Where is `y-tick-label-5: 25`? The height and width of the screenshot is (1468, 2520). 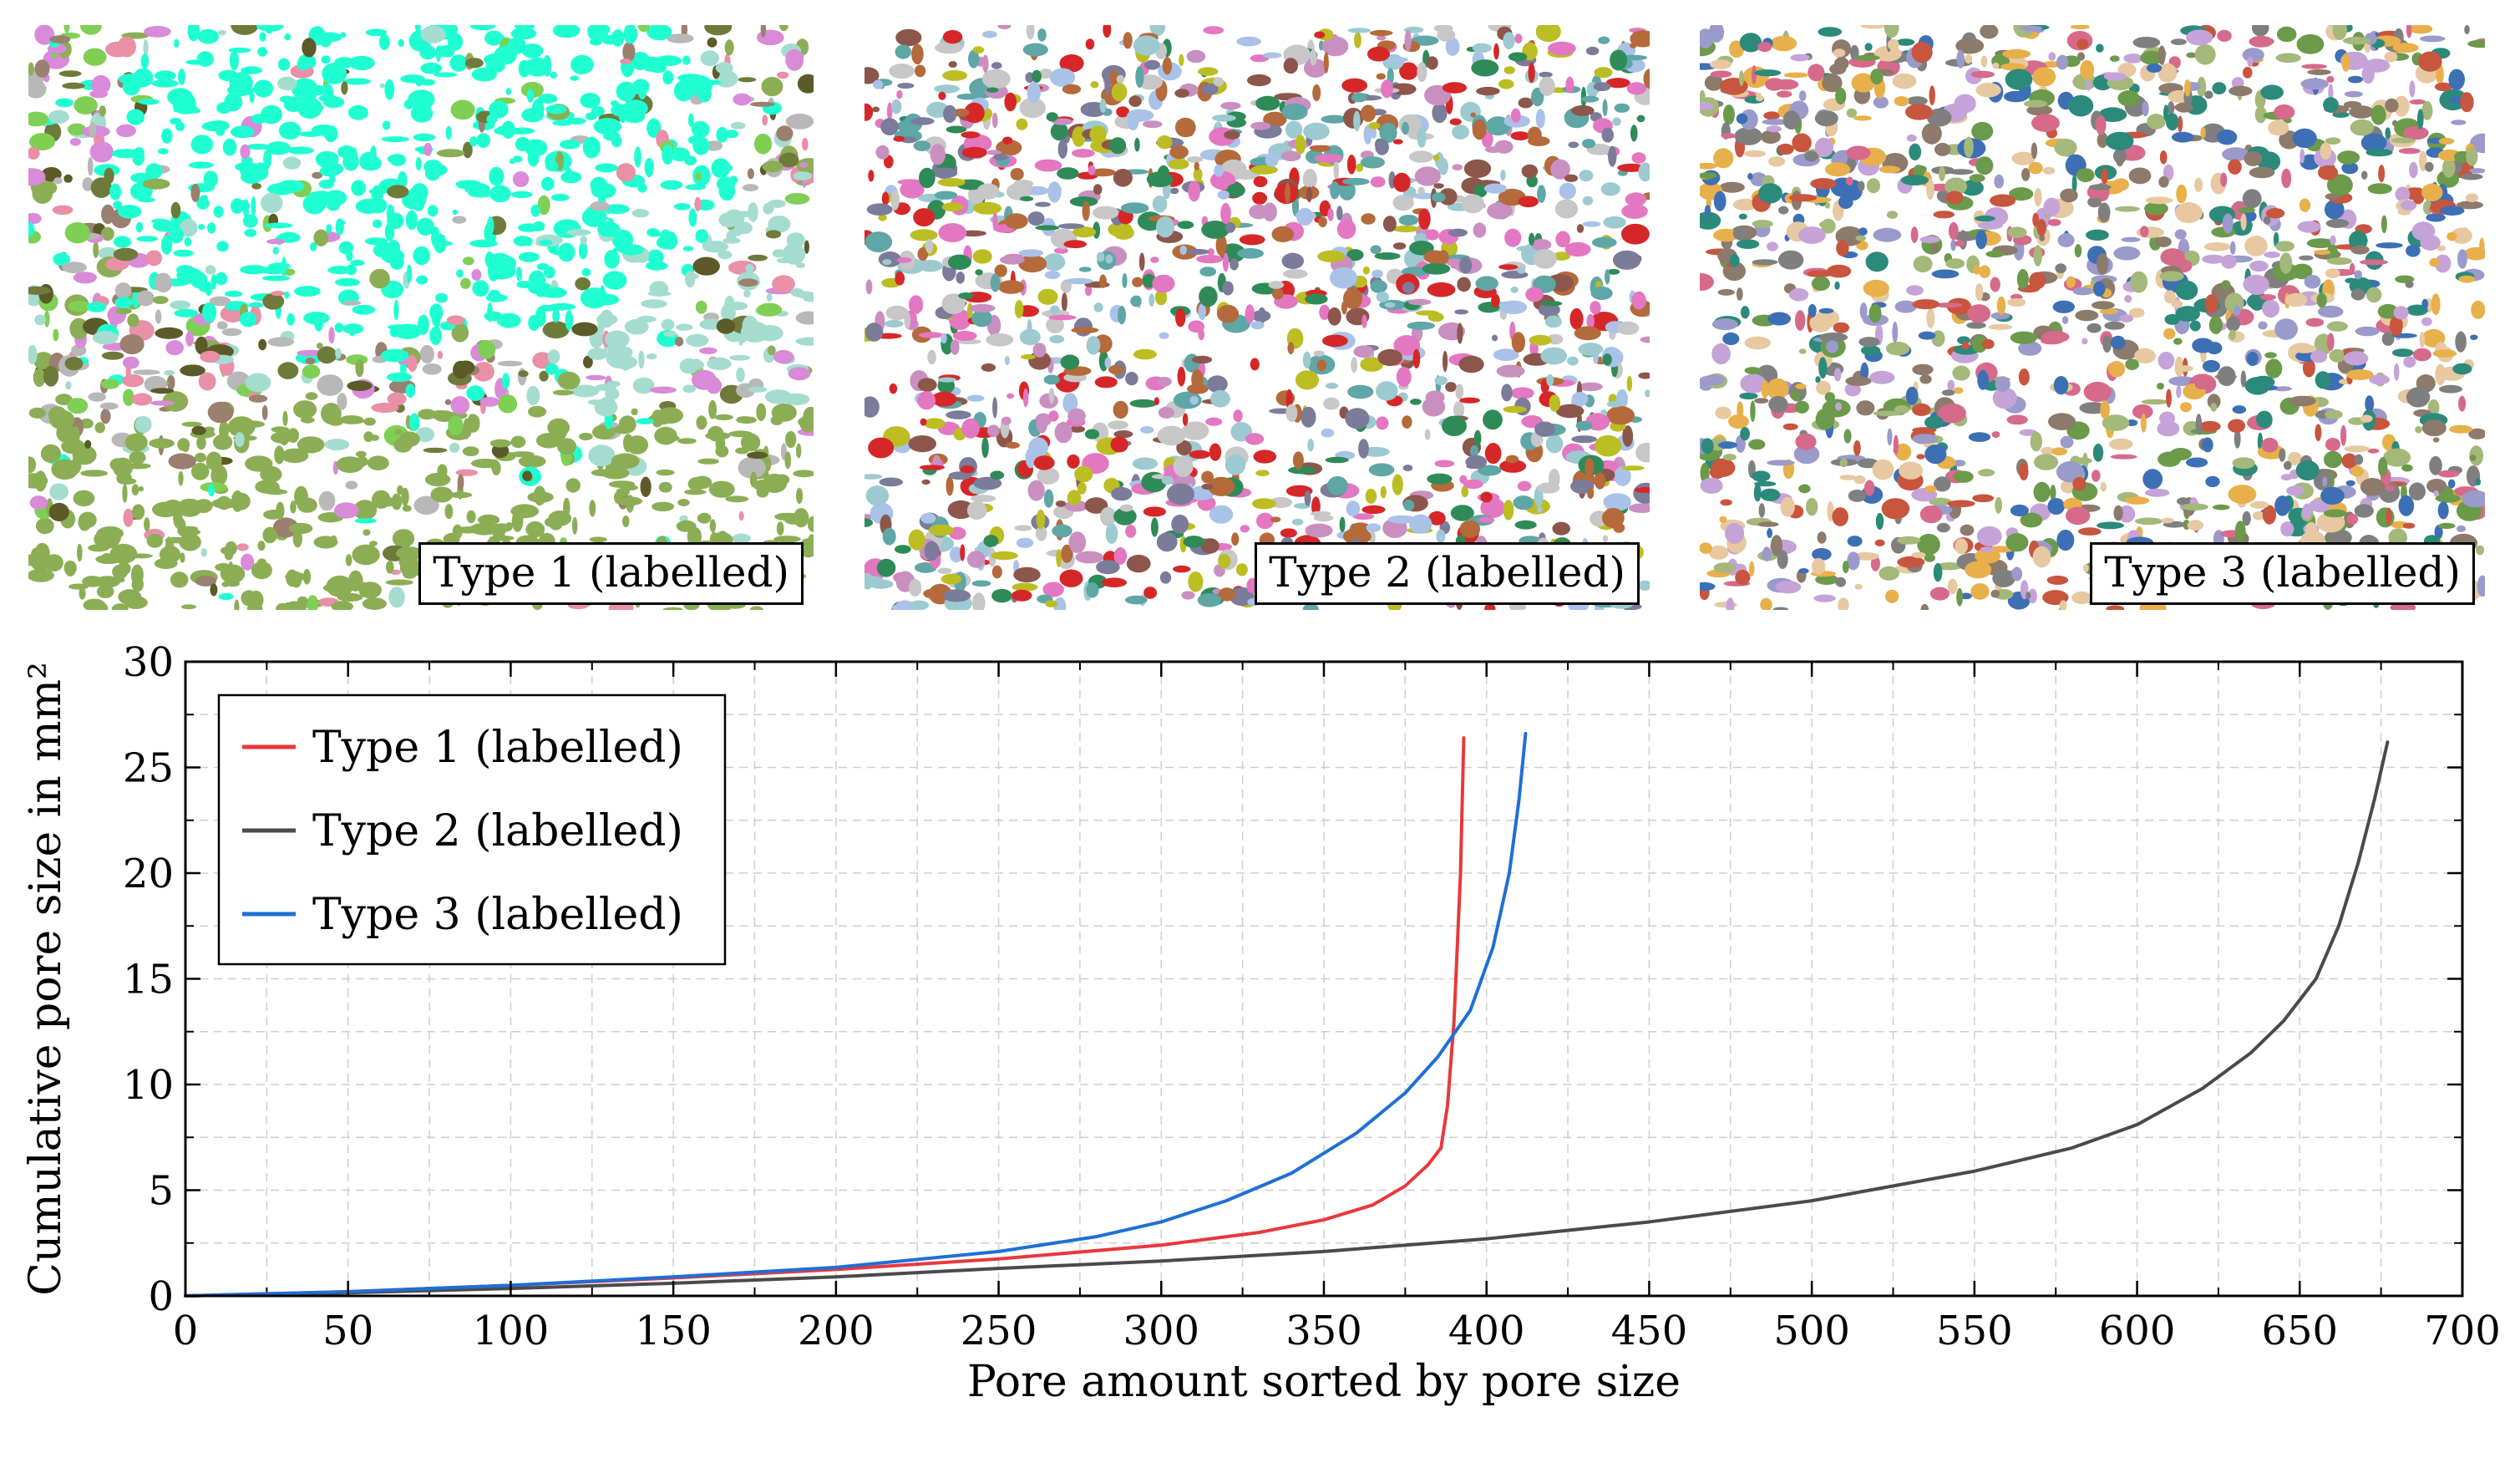
y-tick-label-5: 25 is located at coordinates (148, 768).